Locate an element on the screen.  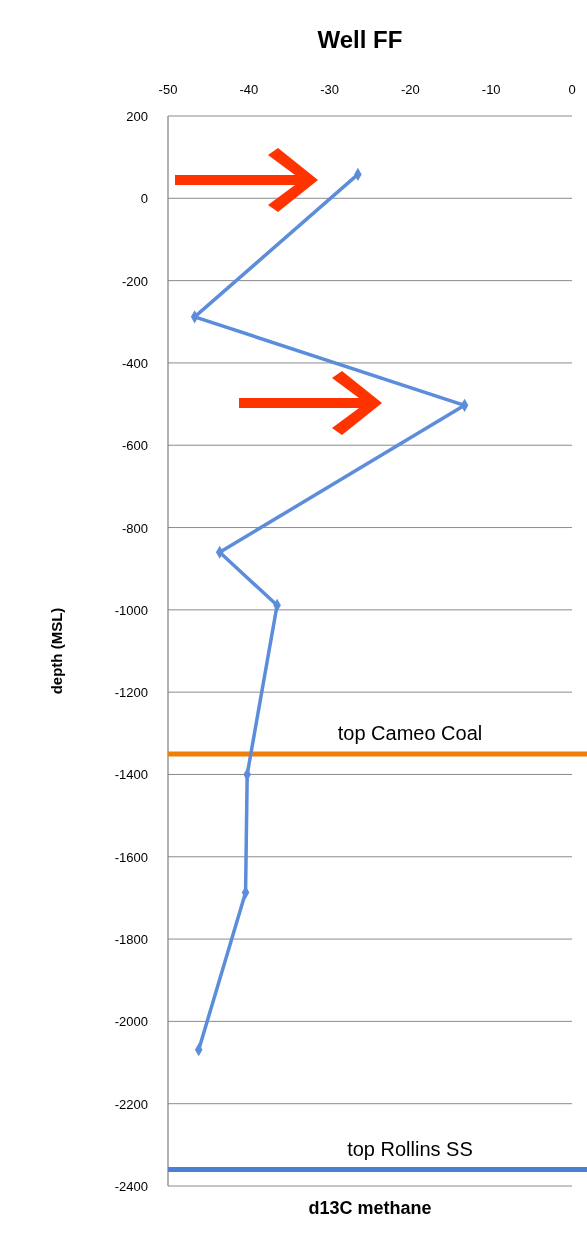
y-tick-label: -2200 is located at coordinates (131, 1104).